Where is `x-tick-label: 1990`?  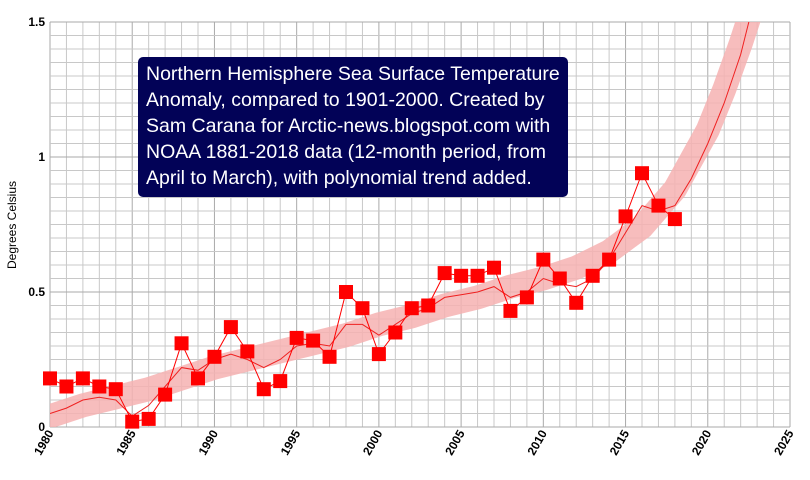
x-tick-label: 1990 is located at coordinates (209, 442).